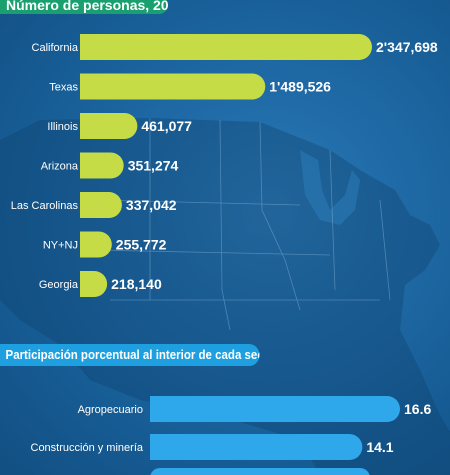 Image resolution: width=450 pixels, height=475 pixels. I want to click on category-label-0-4: Las Carolinas, so click(45, 206).